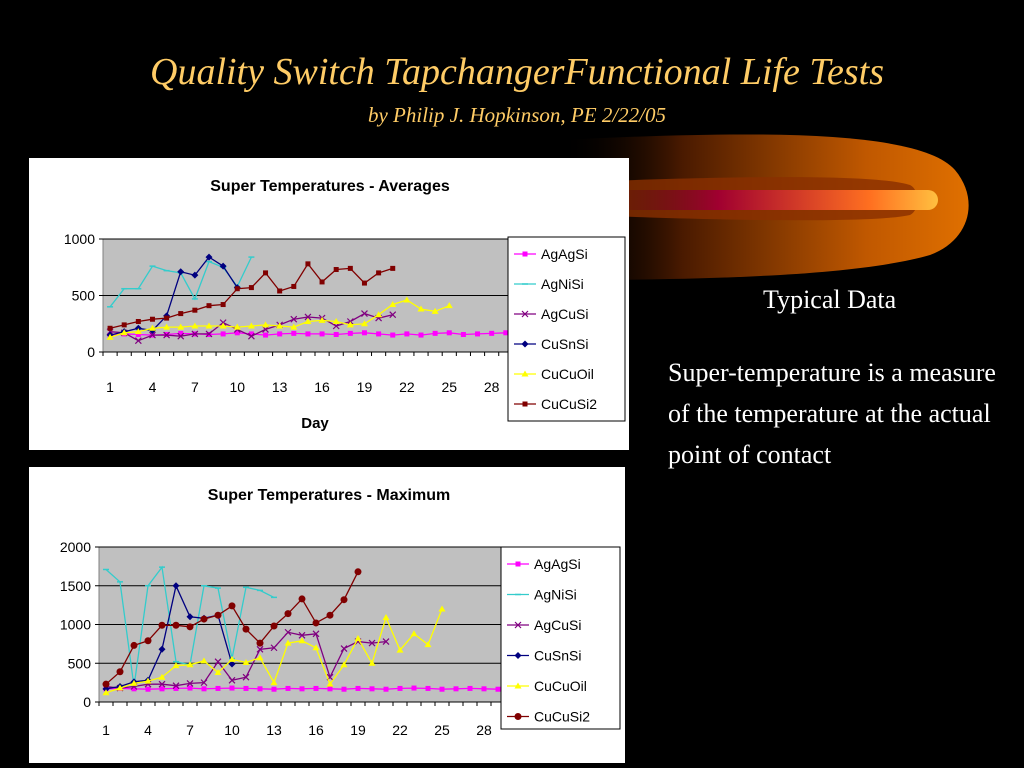 This screenshot has width=1024, height=768. What do you see at coordinates (555, 404) in the screenshot?
I see `legend-item-cucusi2: CuCuSi2` at bounding box center [555, 404].